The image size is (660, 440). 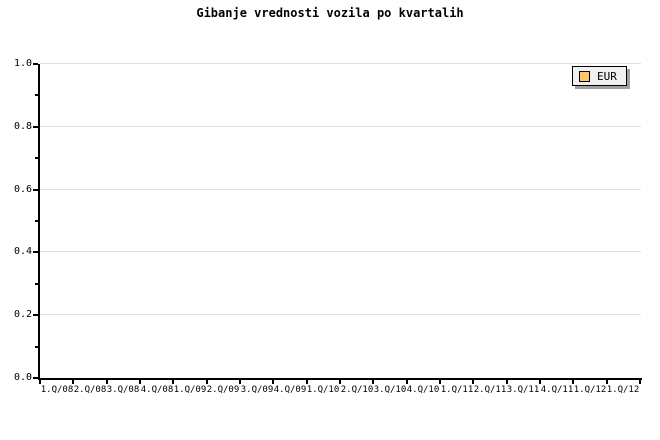 I want to click on y-axis-tick-label: 0.4, so click(x=22, y=251).